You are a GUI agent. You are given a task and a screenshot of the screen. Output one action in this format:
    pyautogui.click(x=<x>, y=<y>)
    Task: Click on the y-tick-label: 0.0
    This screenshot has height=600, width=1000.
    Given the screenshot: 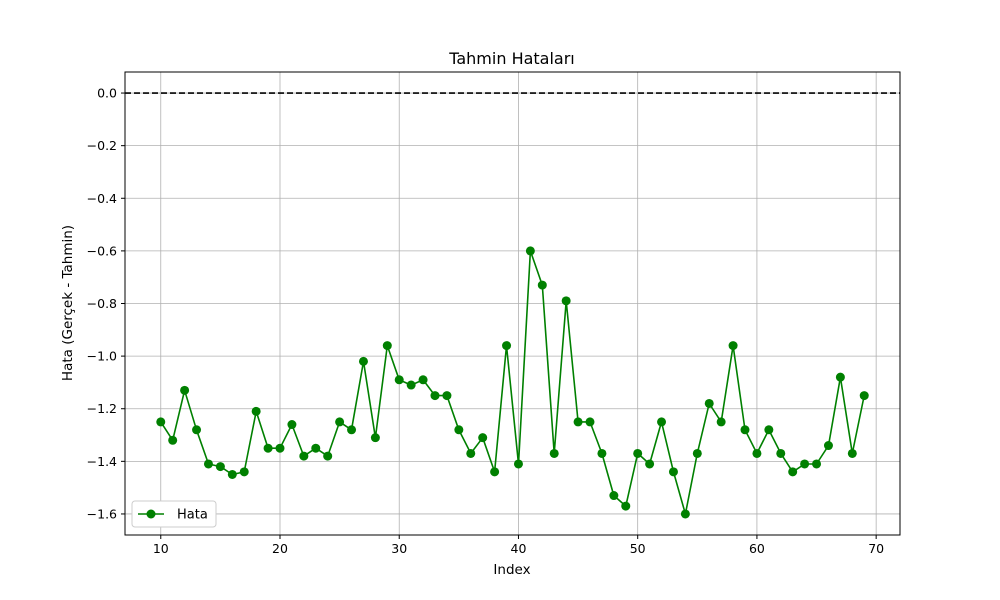 What is the action you would take?
    pyautogui.click(x=107, y=93)
    